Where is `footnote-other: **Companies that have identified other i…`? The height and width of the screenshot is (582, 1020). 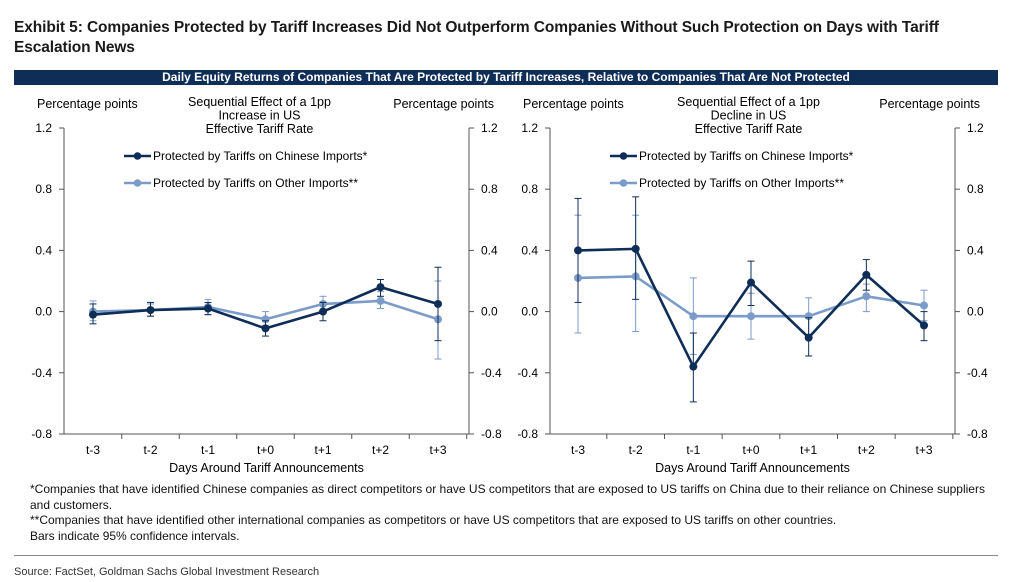
footnote-other: **Companies that have identified other i… is located at coordinates (433, 520).